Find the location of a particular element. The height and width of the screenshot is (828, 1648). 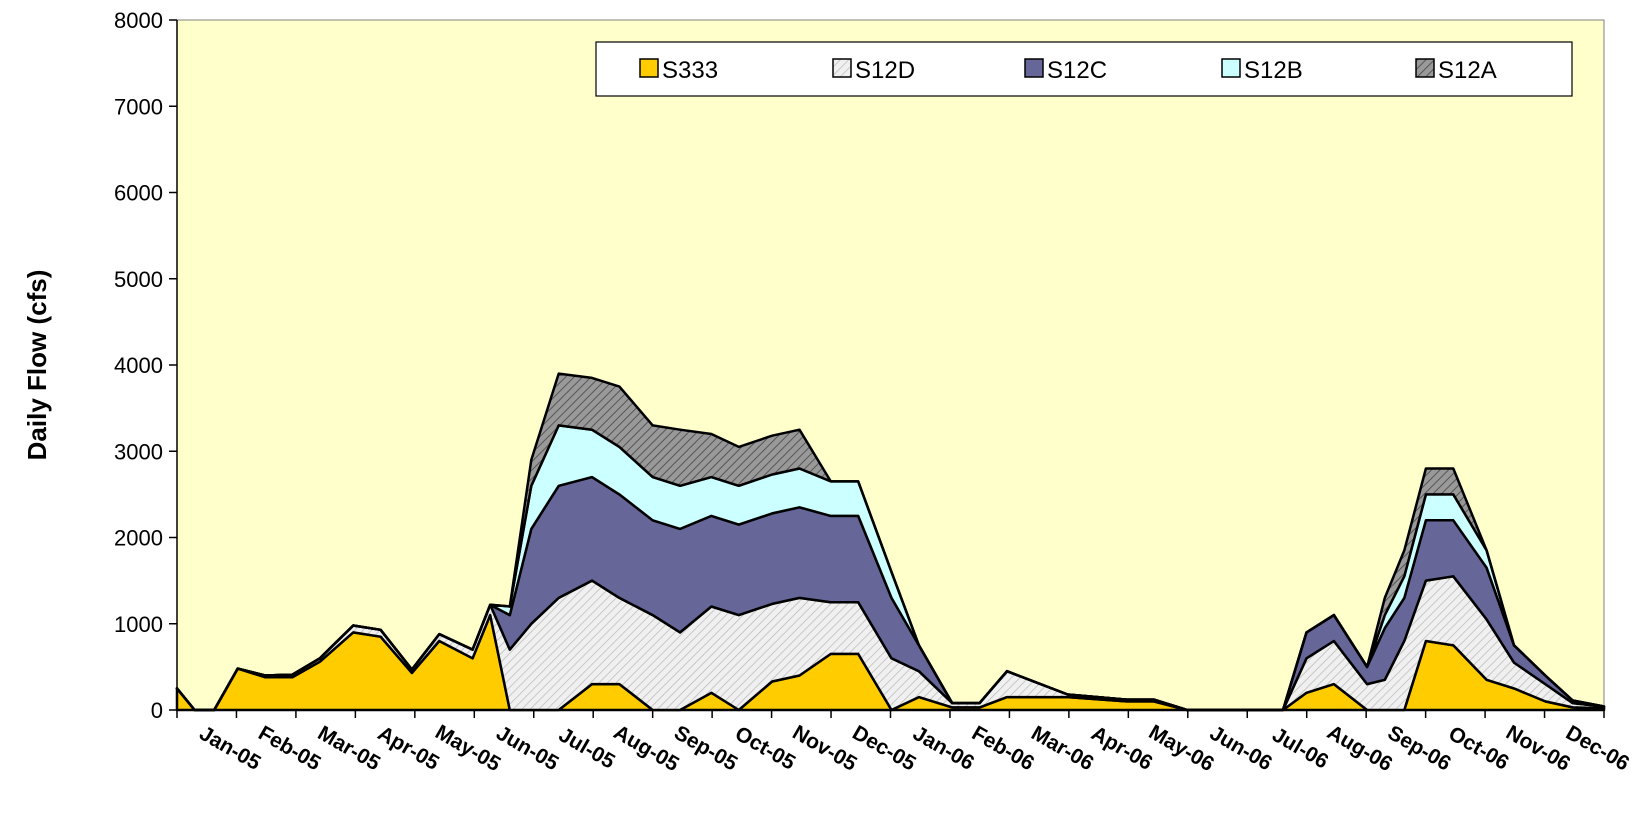

y-tick-label: 8000 is located at coordinates (138, 20).